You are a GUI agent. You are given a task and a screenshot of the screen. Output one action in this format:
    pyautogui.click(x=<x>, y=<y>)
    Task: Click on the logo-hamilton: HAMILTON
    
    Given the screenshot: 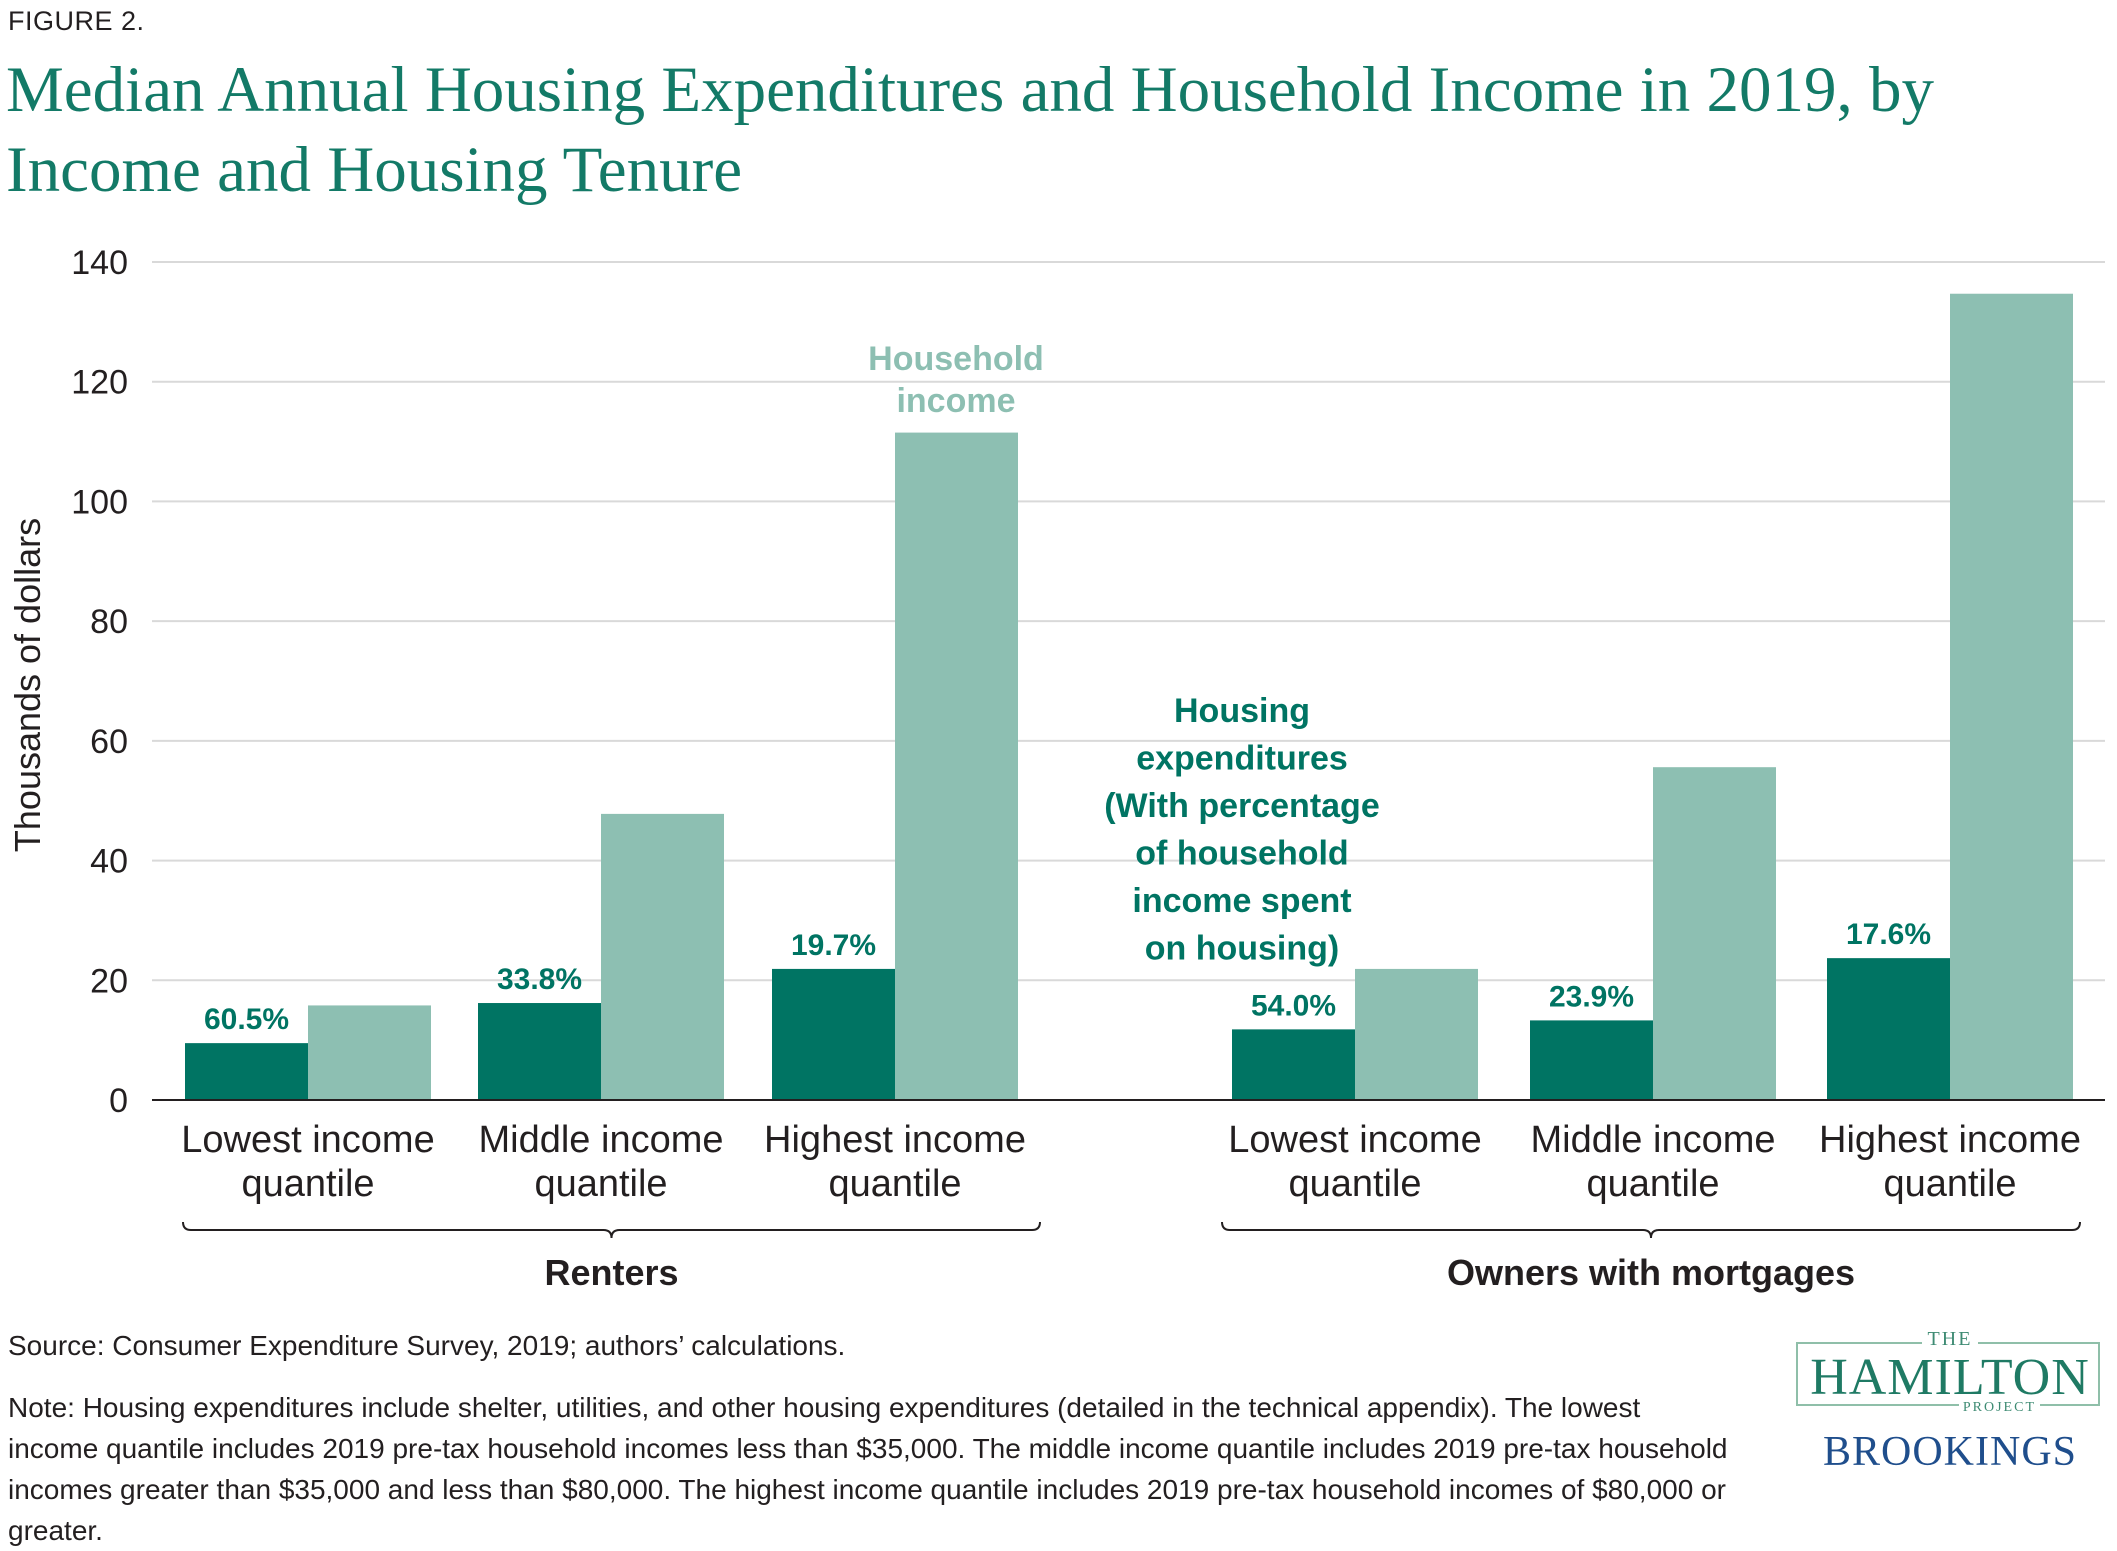 What is the action you would take?
    pyautogui.click(x=1950, y=1377)
    